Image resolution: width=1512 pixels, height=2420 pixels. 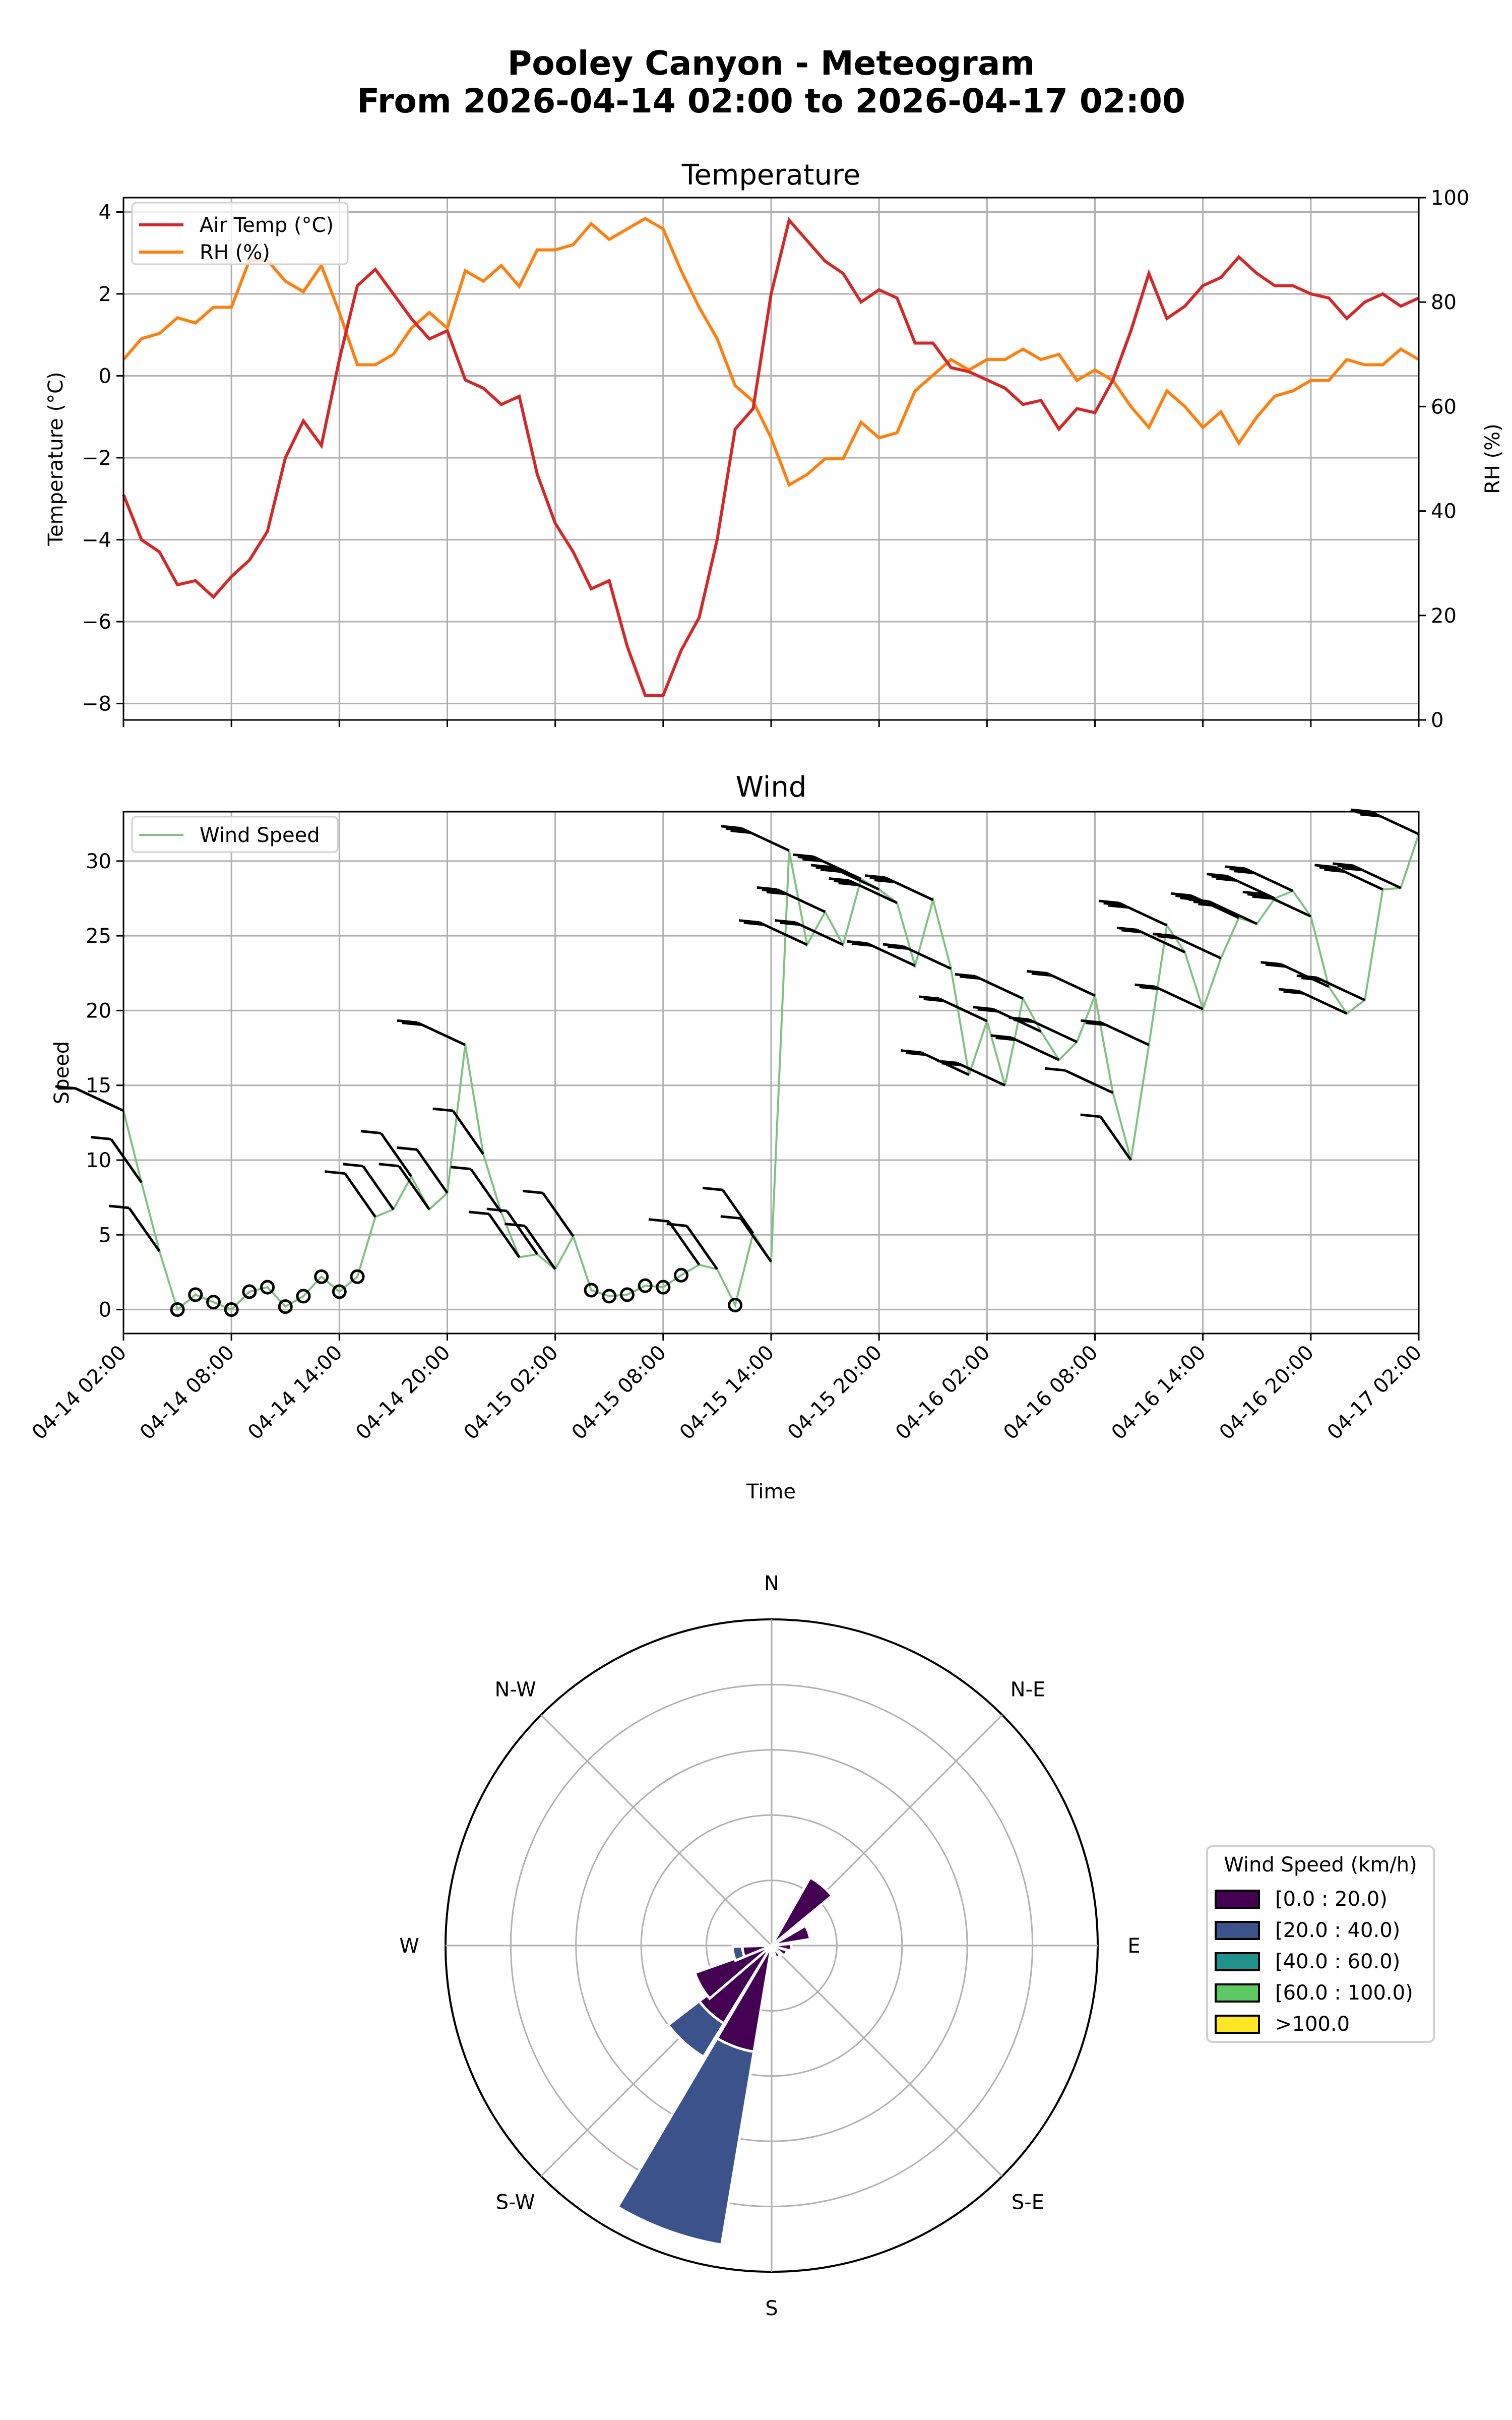 I want to click on direction-label: N-E, so click(x=1028, y=1690).